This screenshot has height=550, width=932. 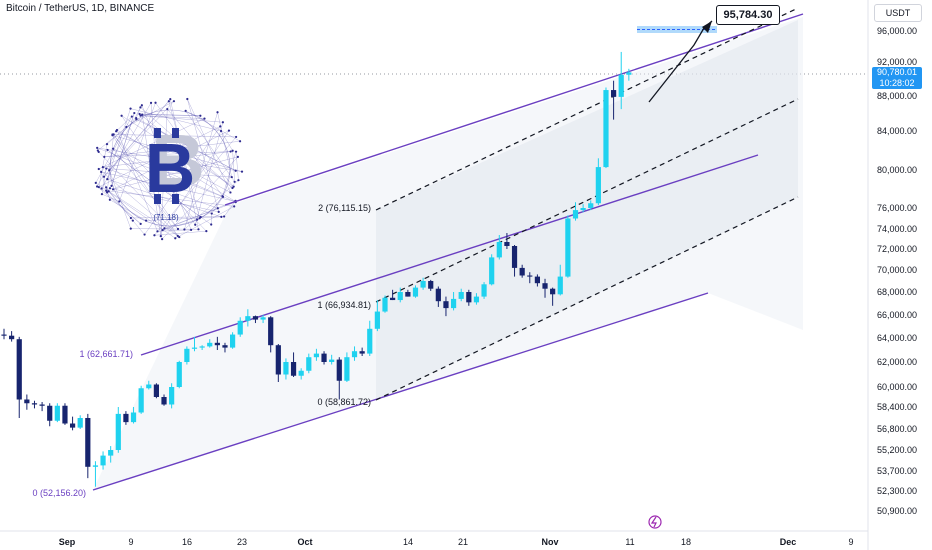 I want to click on x-tick-label: Sep, so click(x=67, y=542).